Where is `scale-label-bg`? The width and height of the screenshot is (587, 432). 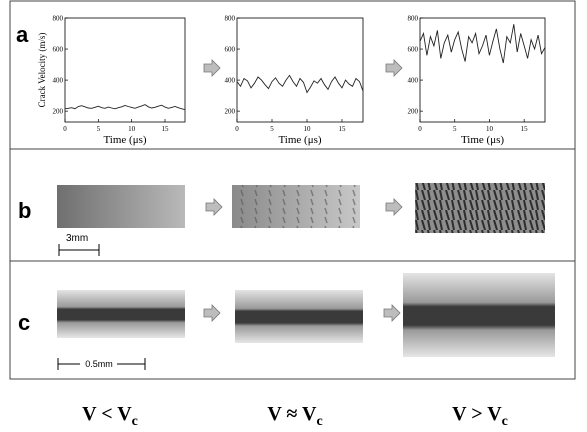 scale-label-bg is located at coordinates (98, 364).